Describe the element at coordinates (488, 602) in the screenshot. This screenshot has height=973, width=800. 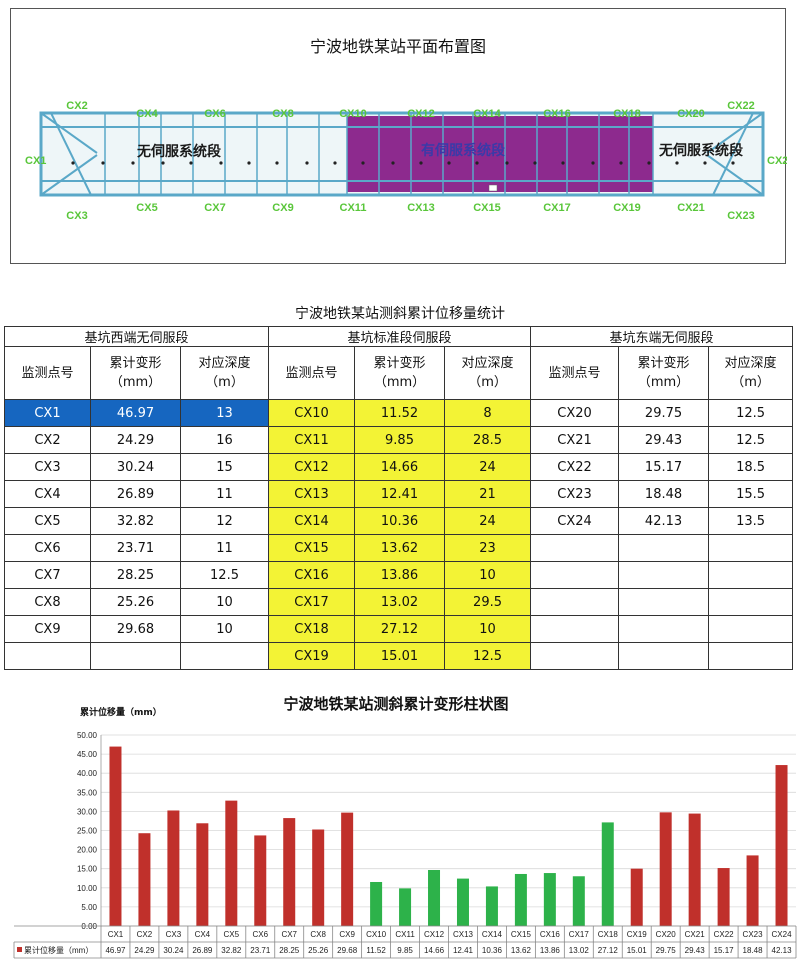
I see `table-cell: 29.5` at that location.